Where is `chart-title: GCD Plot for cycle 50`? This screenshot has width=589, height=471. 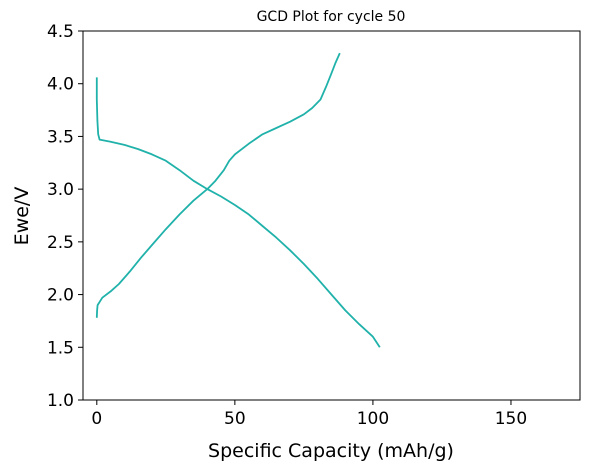
chart-title: GCD Plot for cycle 50 is located at coordinates (331, 17).